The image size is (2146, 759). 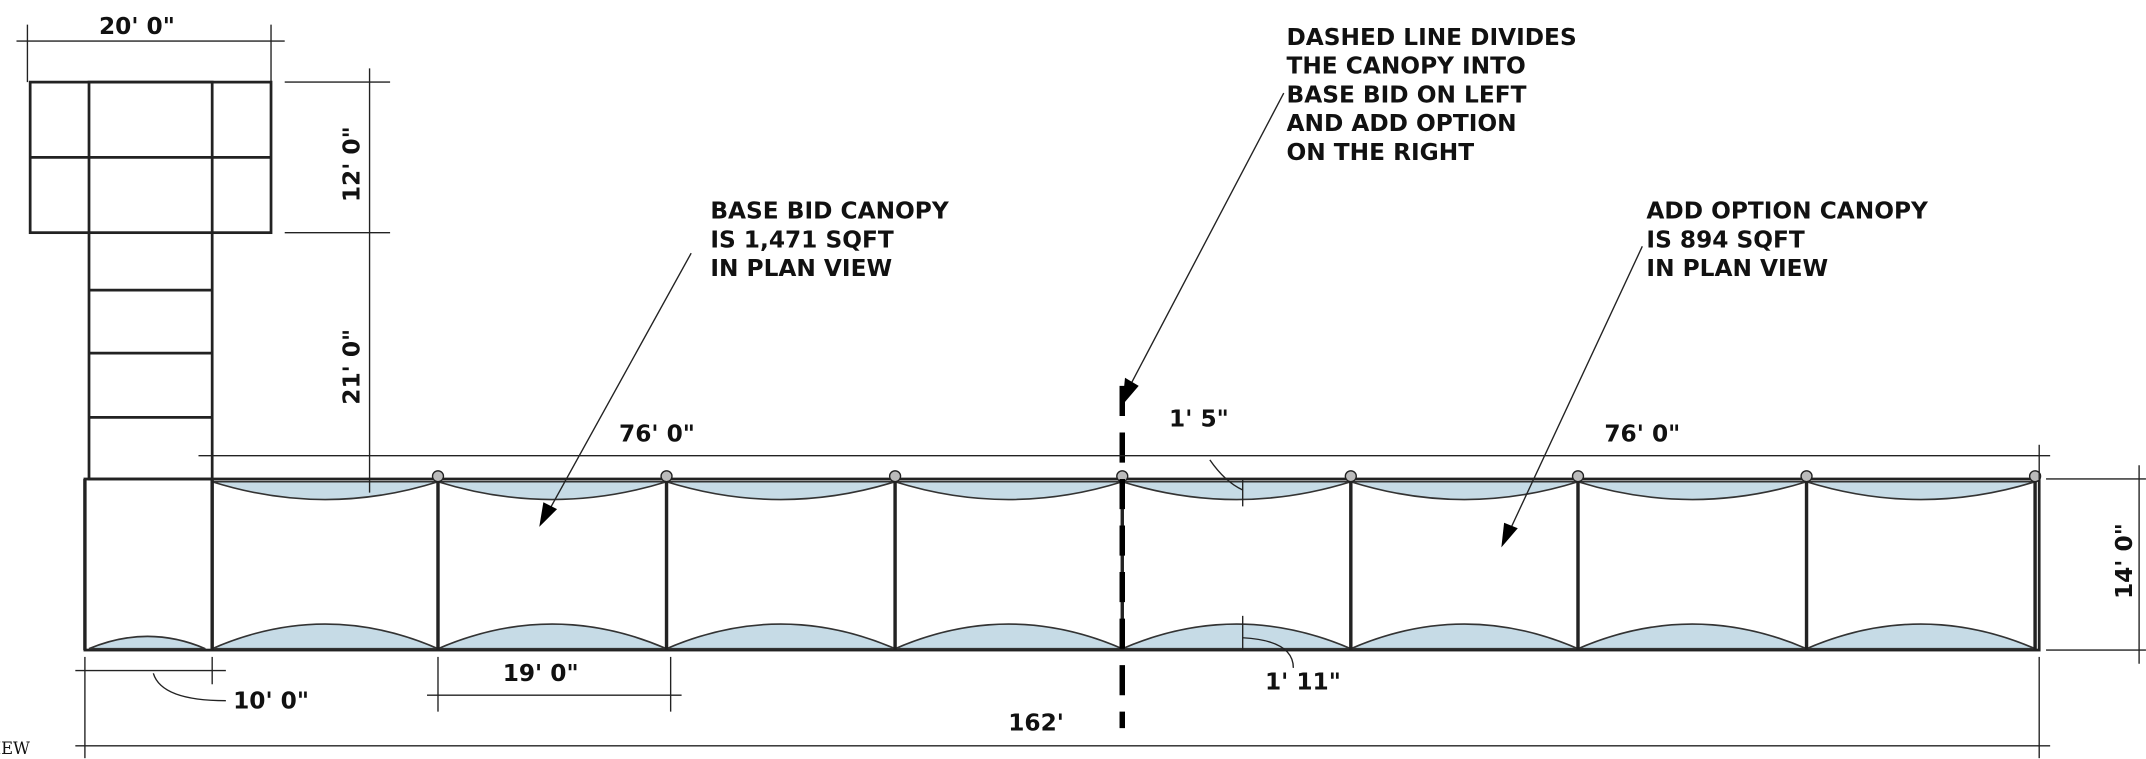 What do you see at coordinates (1380, 152) in the screenshot?
I see `annotation-text: ON THE RIGHT` at bounding box center [1380, 152].